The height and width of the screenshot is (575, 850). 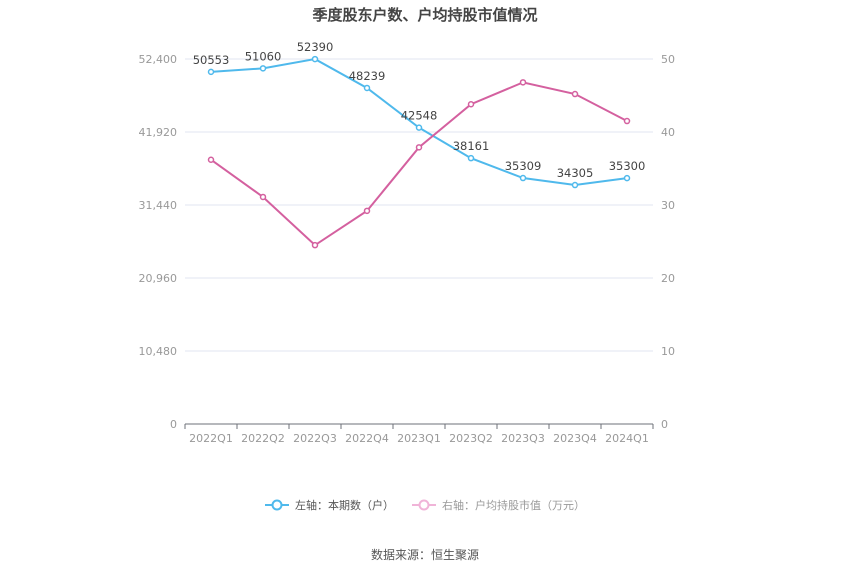 I want to click on data-label: 52390, so click(x=315, y=47).